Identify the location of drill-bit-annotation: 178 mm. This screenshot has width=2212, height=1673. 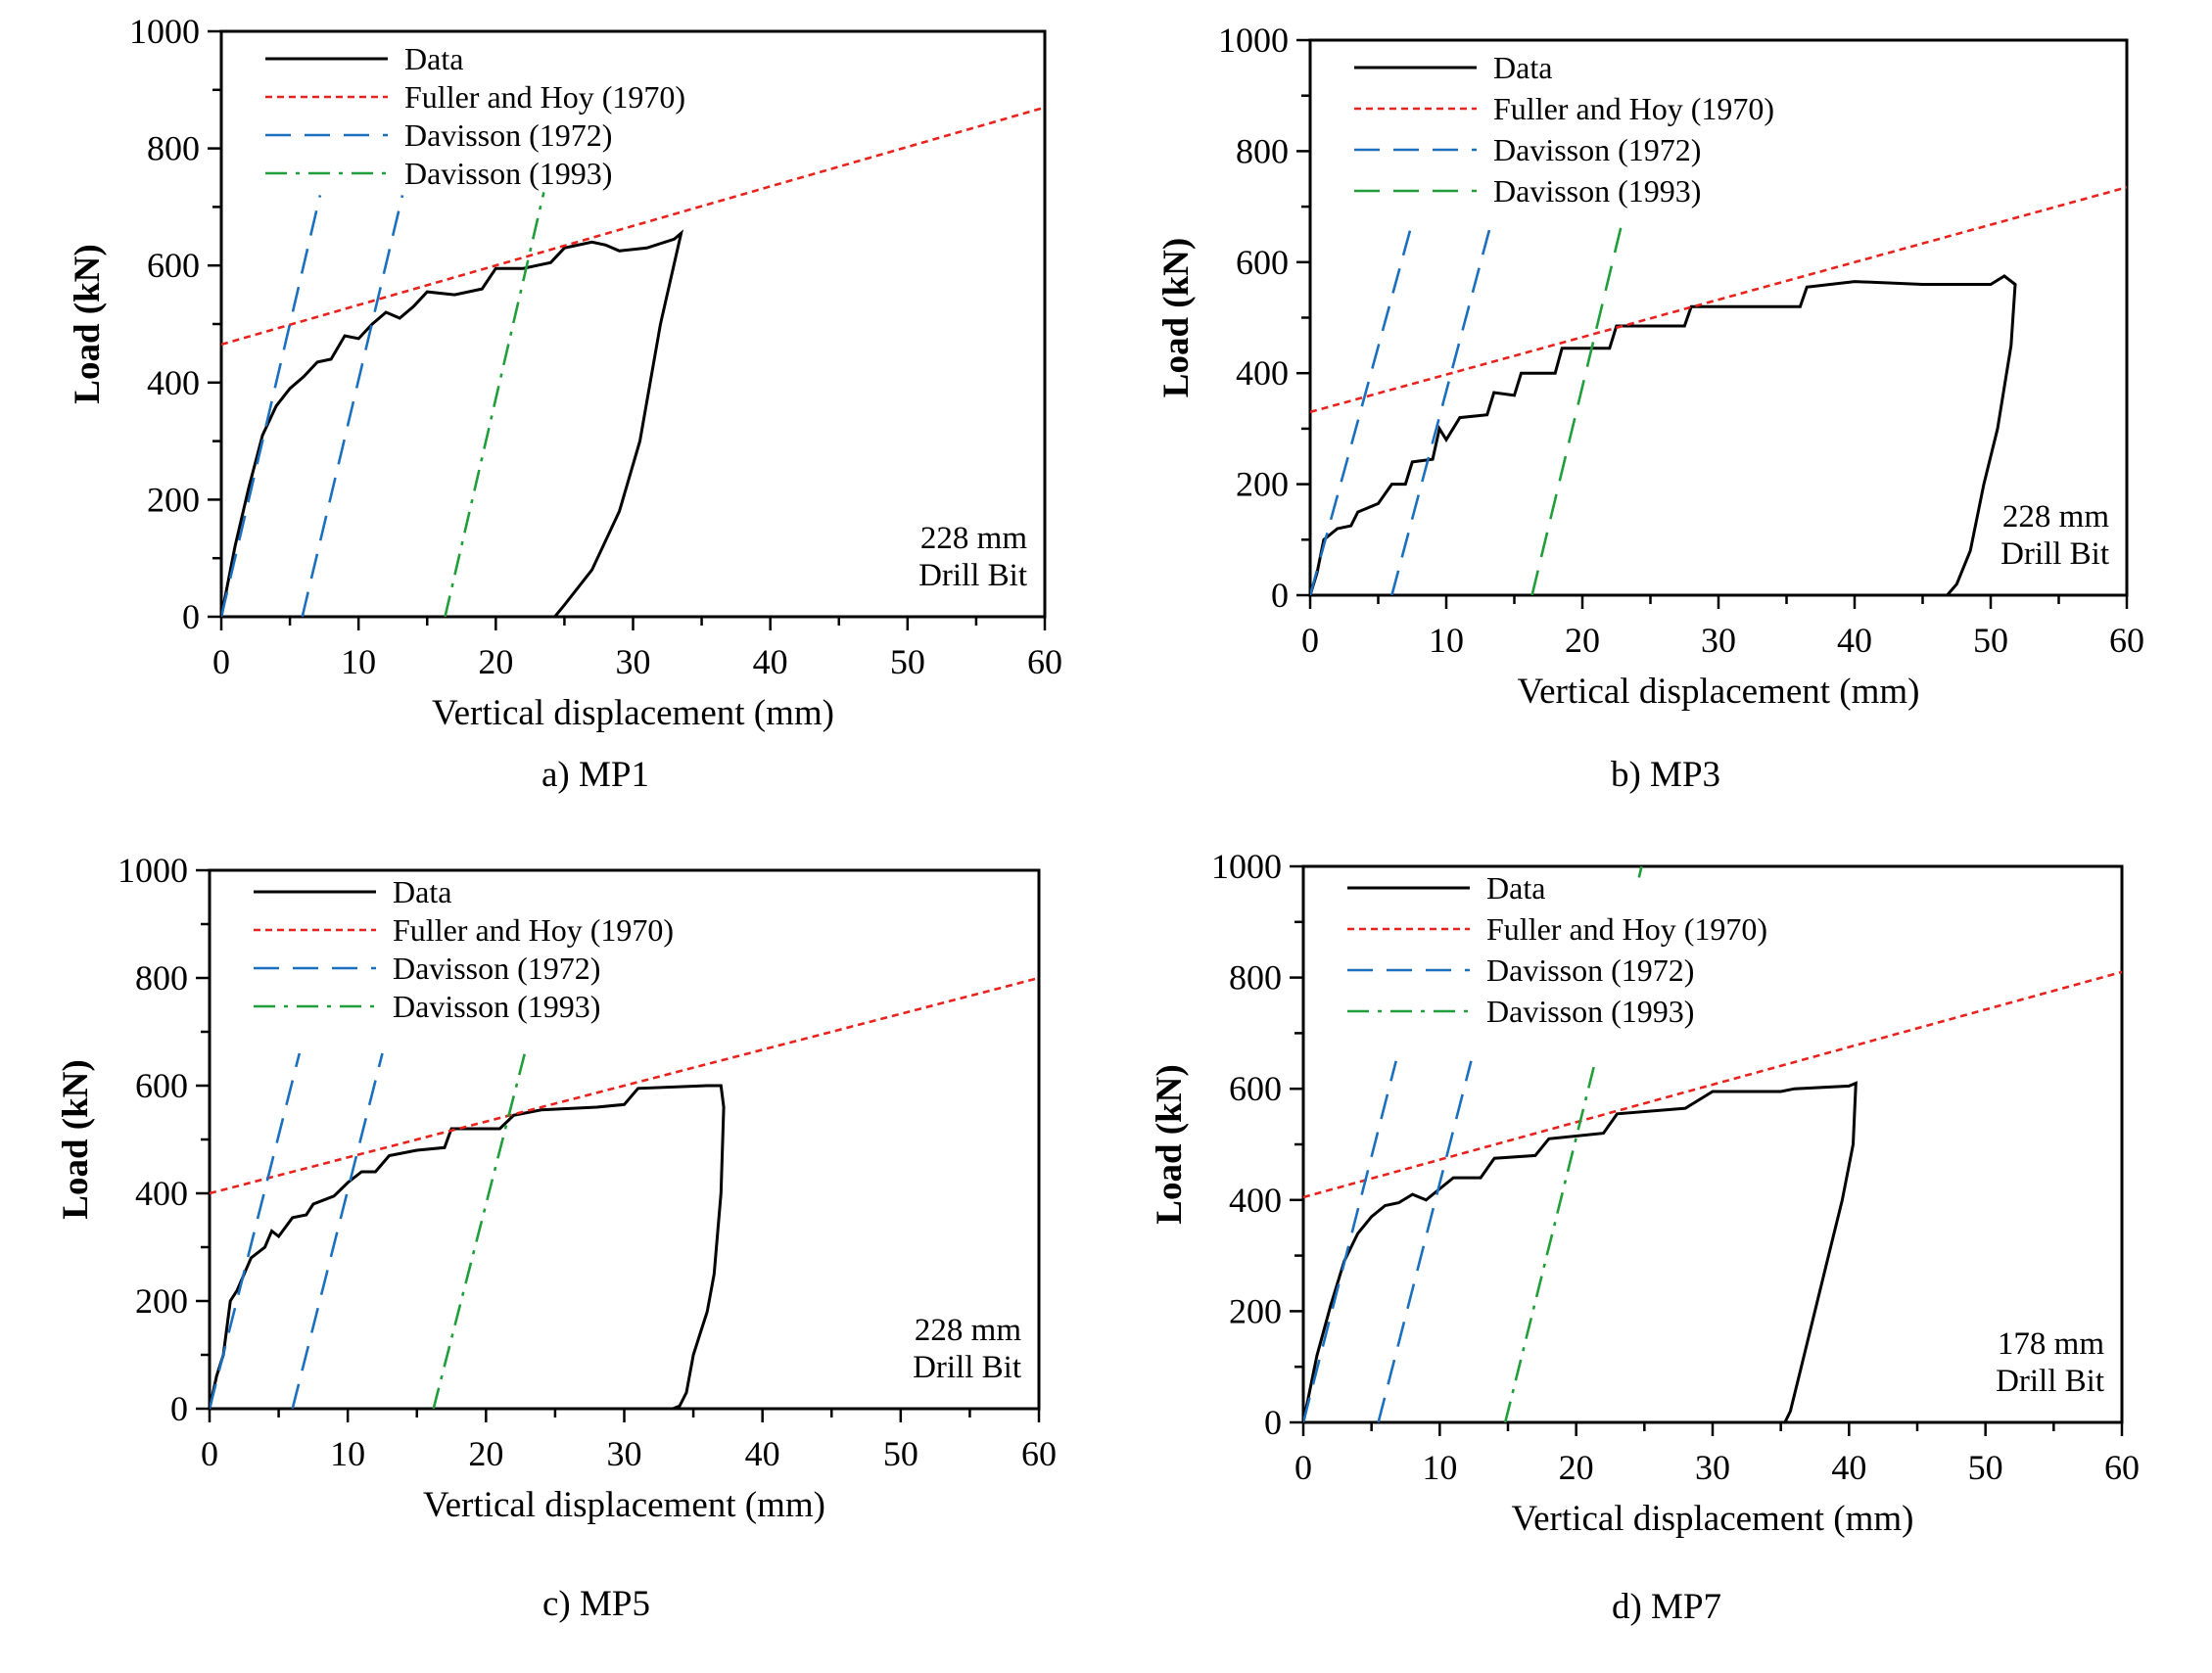
(2051, 1344).